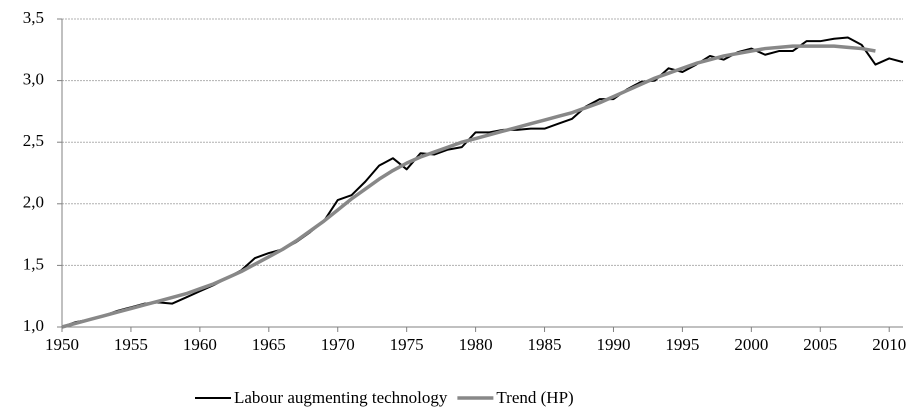 This screenshot has width=916, height=419. I want to click on y-tick-label: 2,5, so click(33, 140).